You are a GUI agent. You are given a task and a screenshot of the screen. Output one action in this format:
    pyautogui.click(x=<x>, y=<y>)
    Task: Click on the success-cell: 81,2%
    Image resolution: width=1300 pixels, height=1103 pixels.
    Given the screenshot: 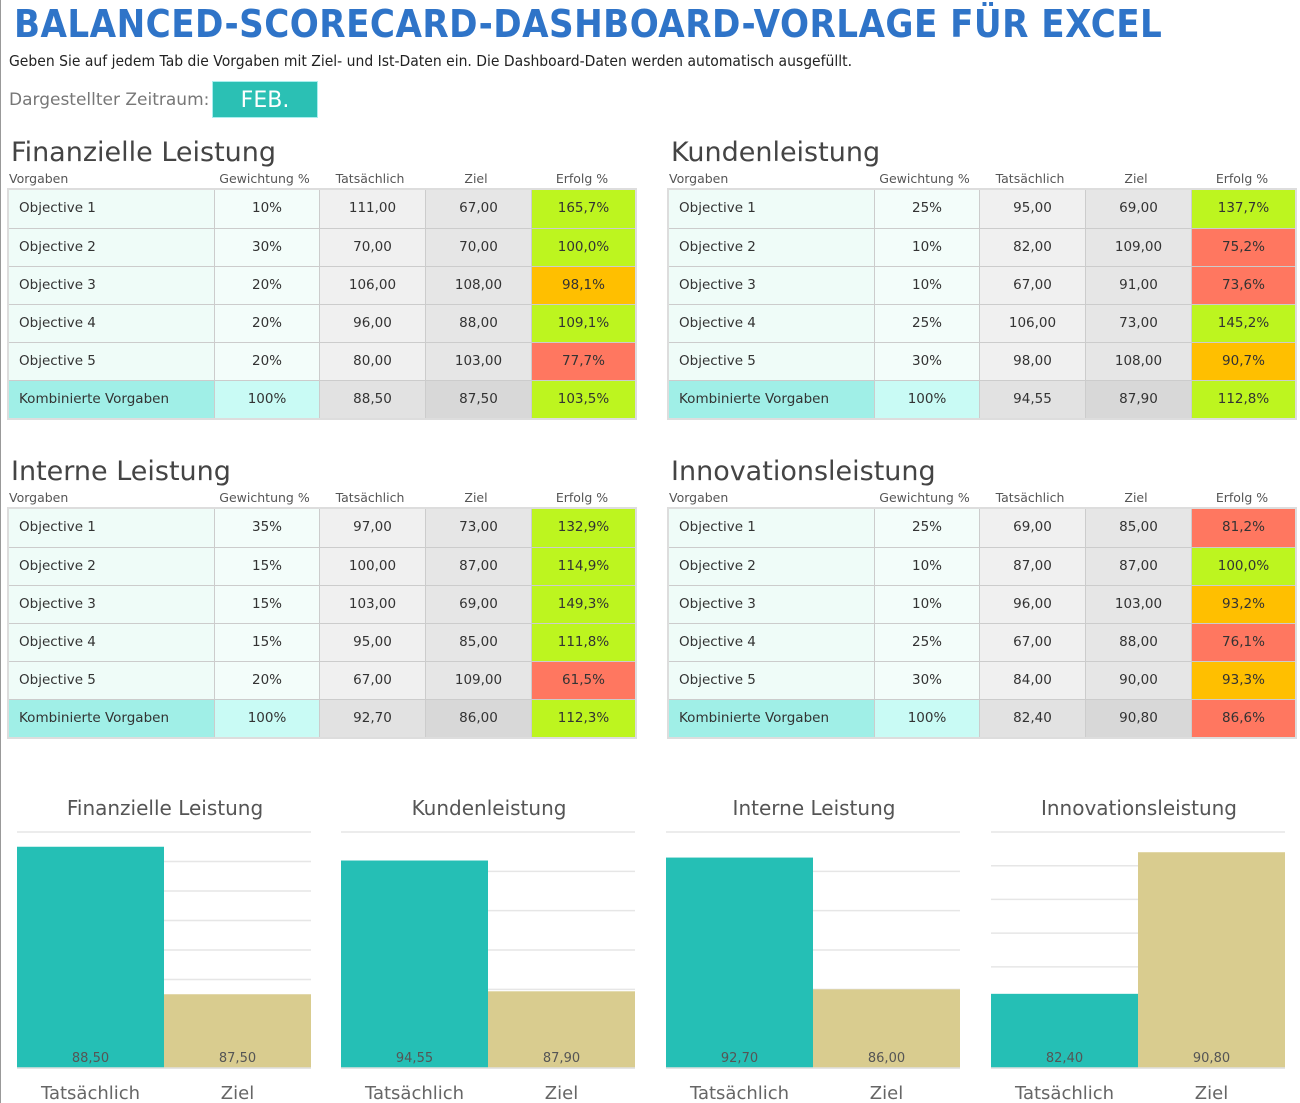 What is the action you would take?
    pyautogui.click(x=1243, y=528)
    